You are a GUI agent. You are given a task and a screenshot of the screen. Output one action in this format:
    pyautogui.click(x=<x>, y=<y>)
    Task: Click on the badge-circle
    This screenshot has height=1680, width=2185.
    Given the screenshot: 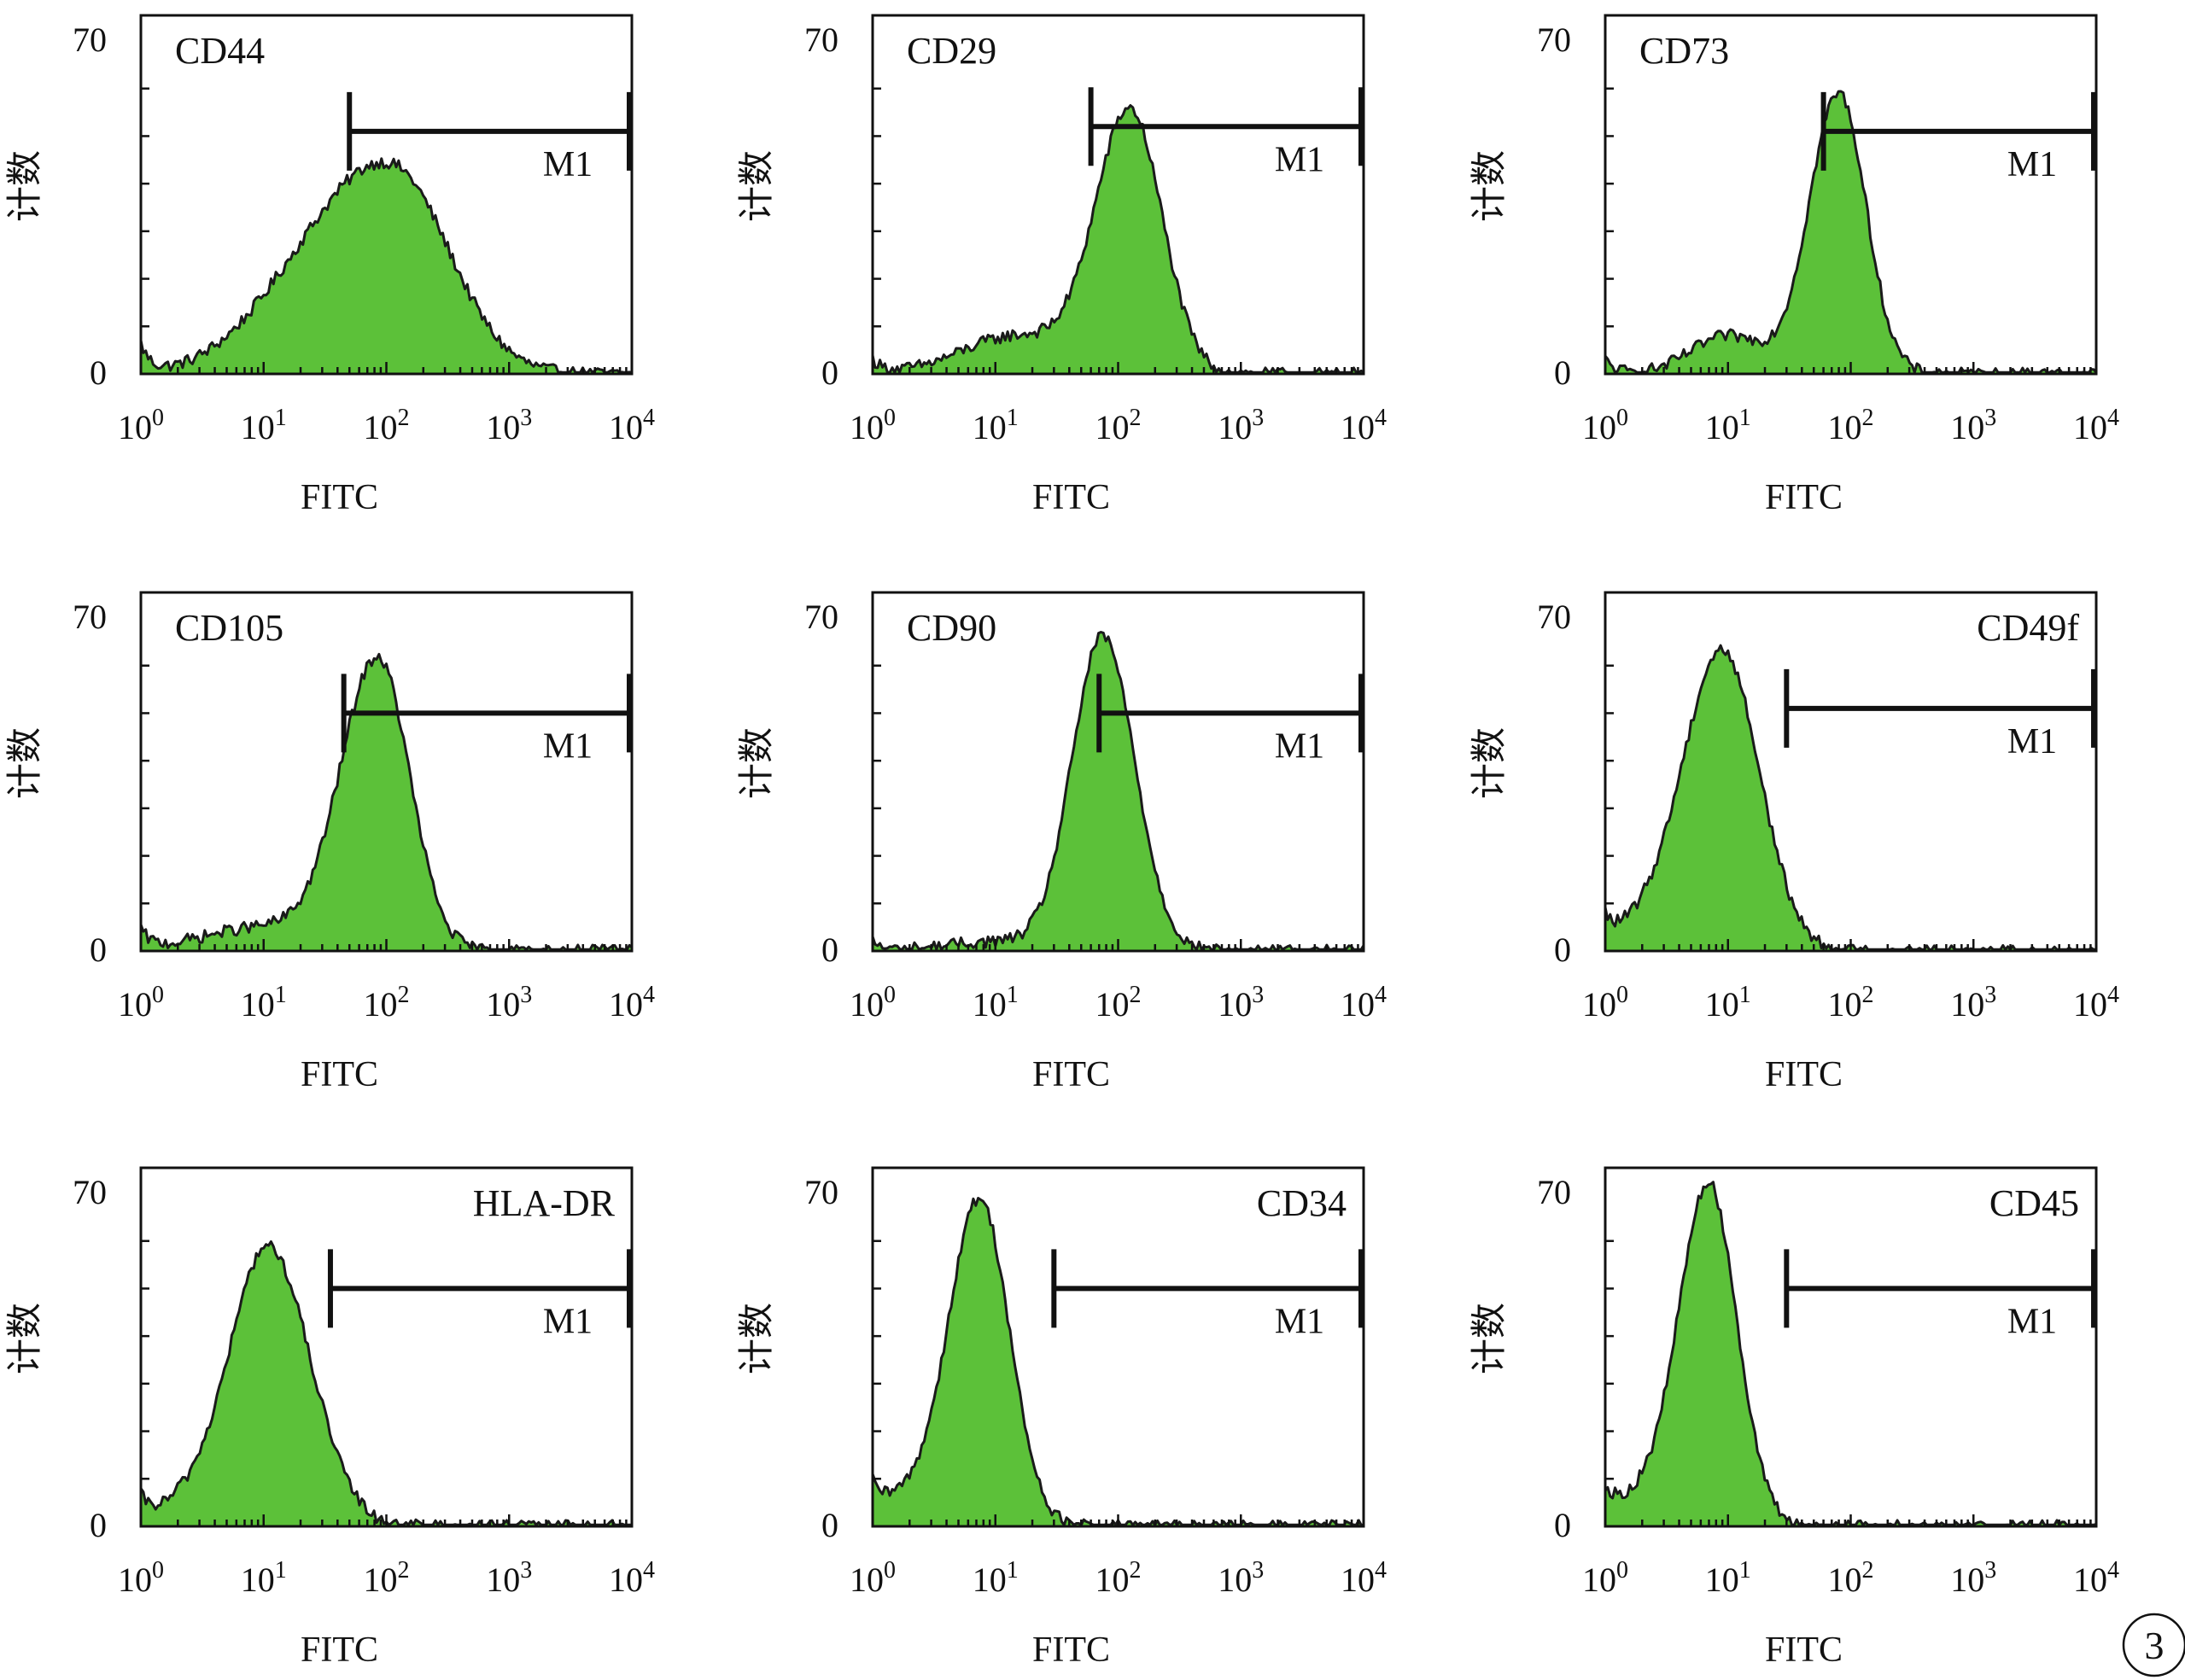 What is the action you would take?
    pyautogui.click(x=2153, y=1645)
    